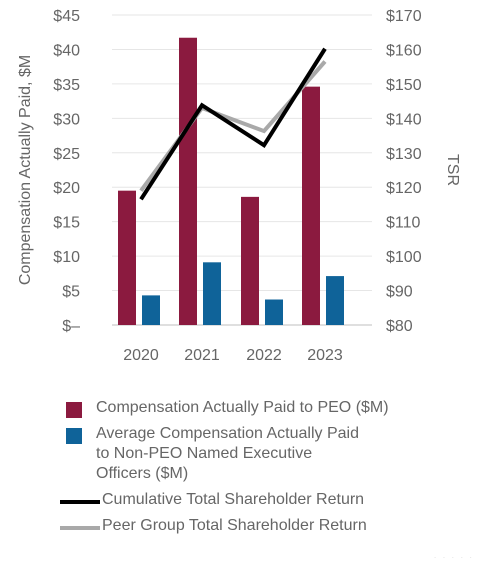 This screenshot has height=566, width=480. Describe the element at coordinates (399, 292) in the screenshot. I see `y2-tick-label: $90` at that location.